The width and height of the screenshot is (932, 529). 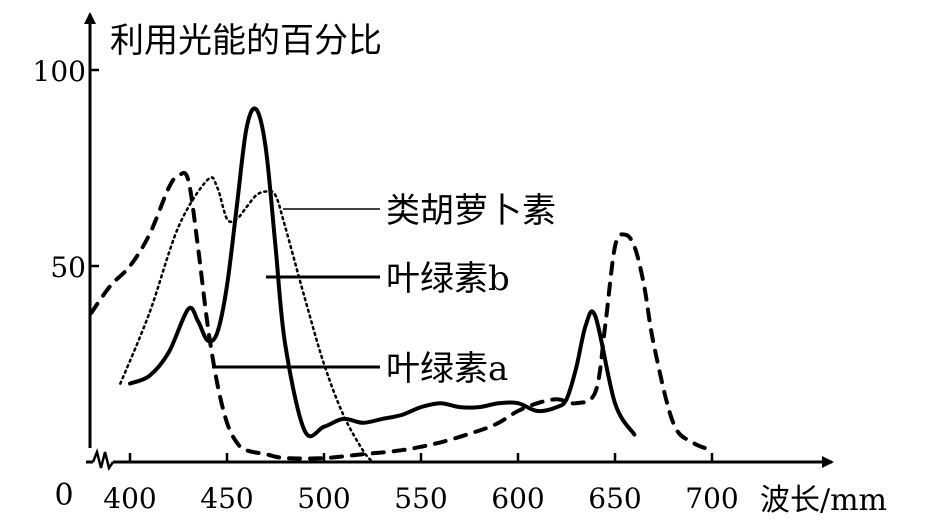 I want to click on x-tick-label: 600, so click(x=517, y=498).